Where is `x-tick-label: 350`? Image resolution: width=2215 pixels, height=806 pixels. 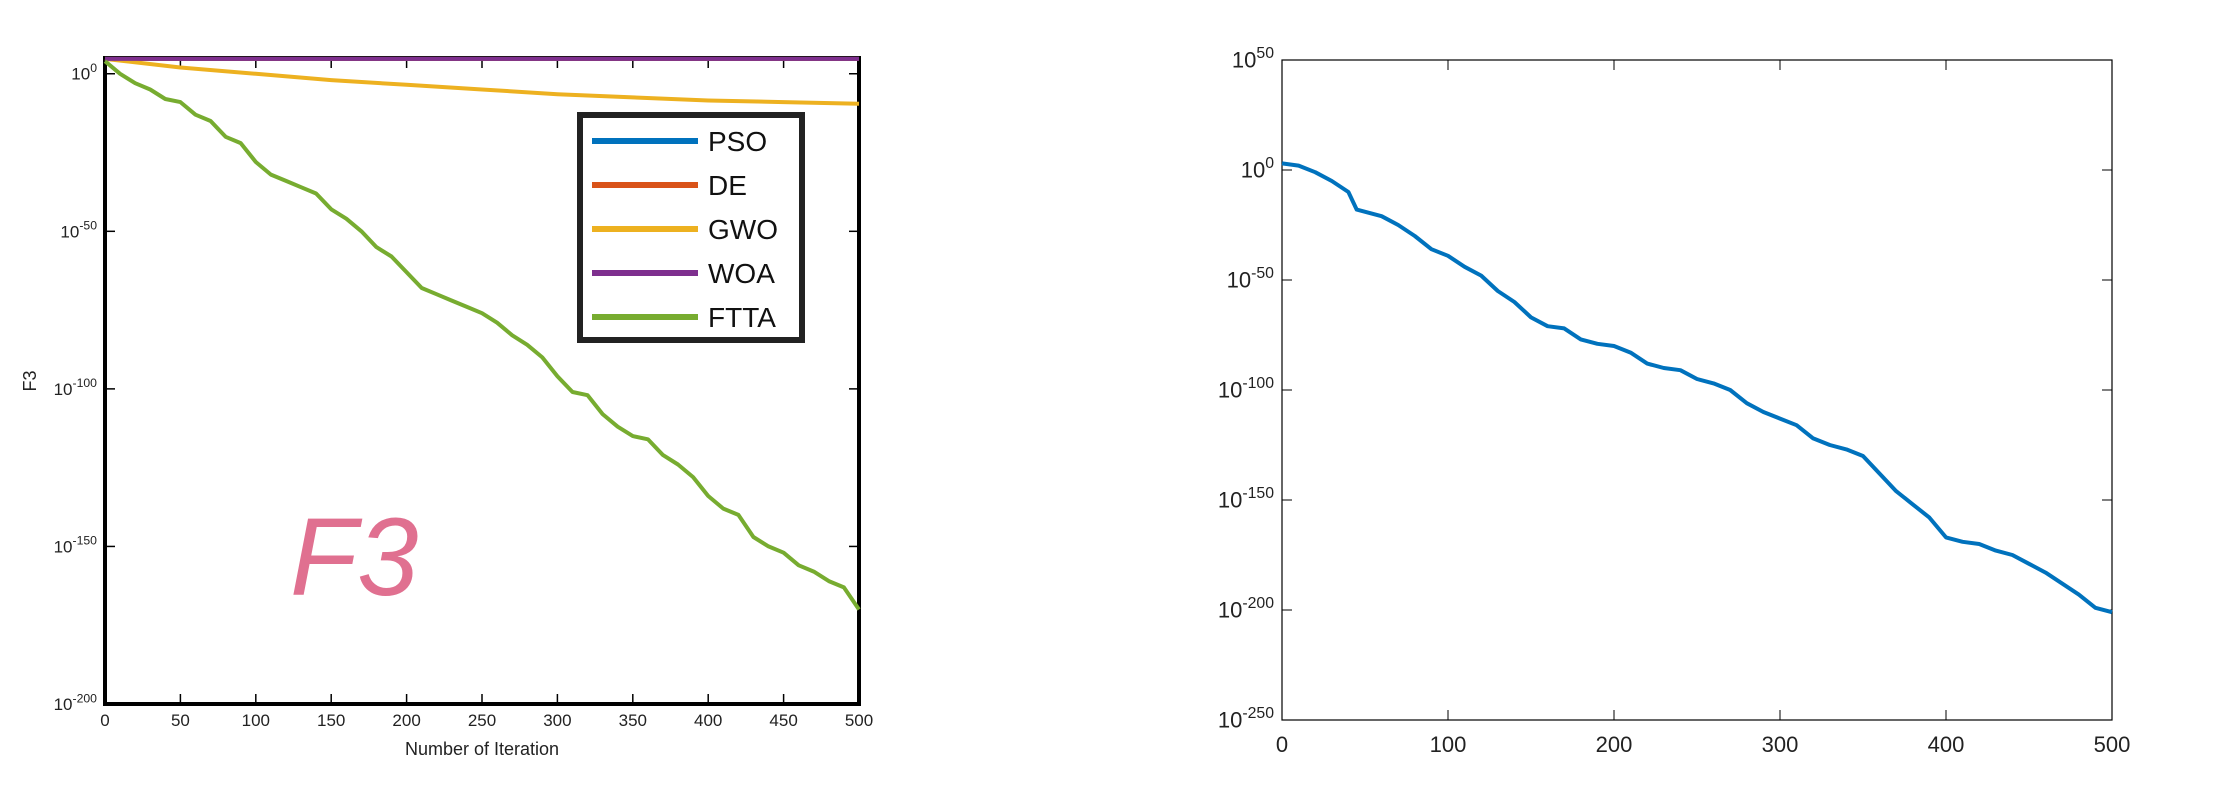 x-tick-label: 350 is located at coordinates (633, 720).